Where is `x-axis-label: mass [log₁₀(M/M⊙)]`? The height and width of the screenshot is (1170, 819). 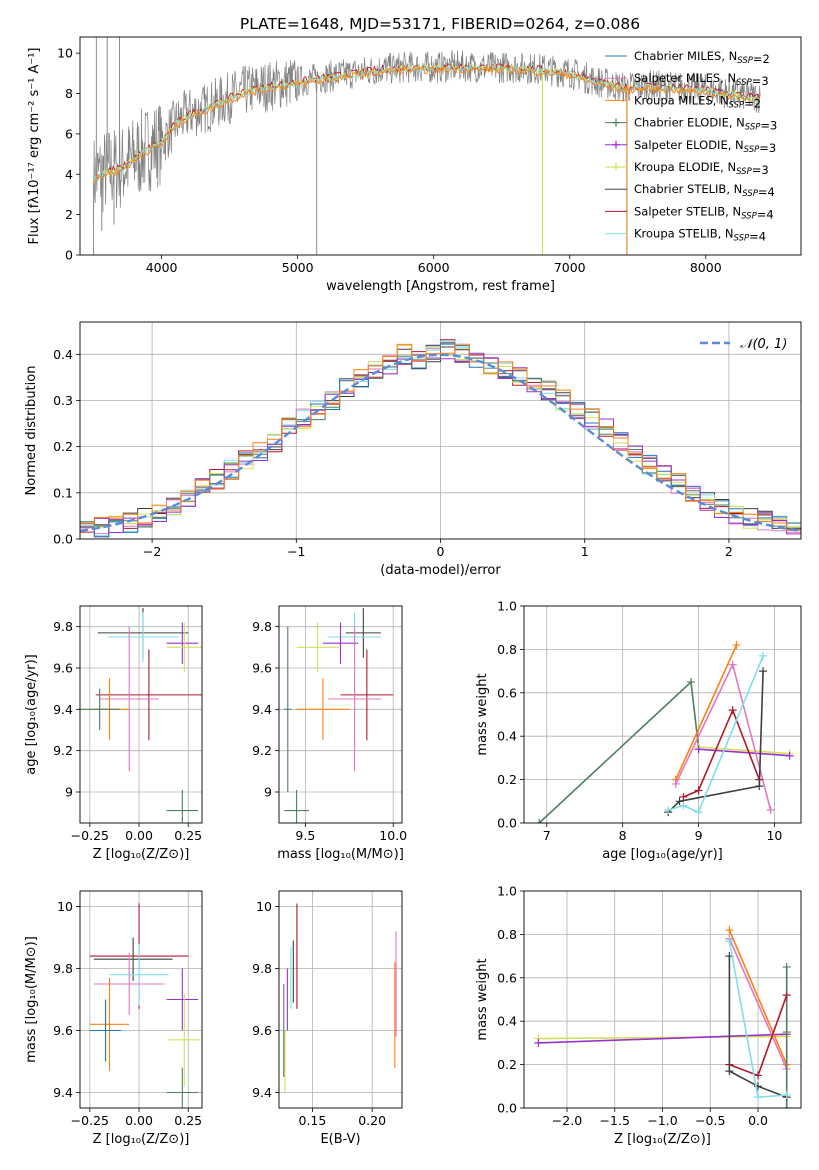
x-axis-label: mass [log₁₀(M/M⊙)] is located at coordinates (340, 854).